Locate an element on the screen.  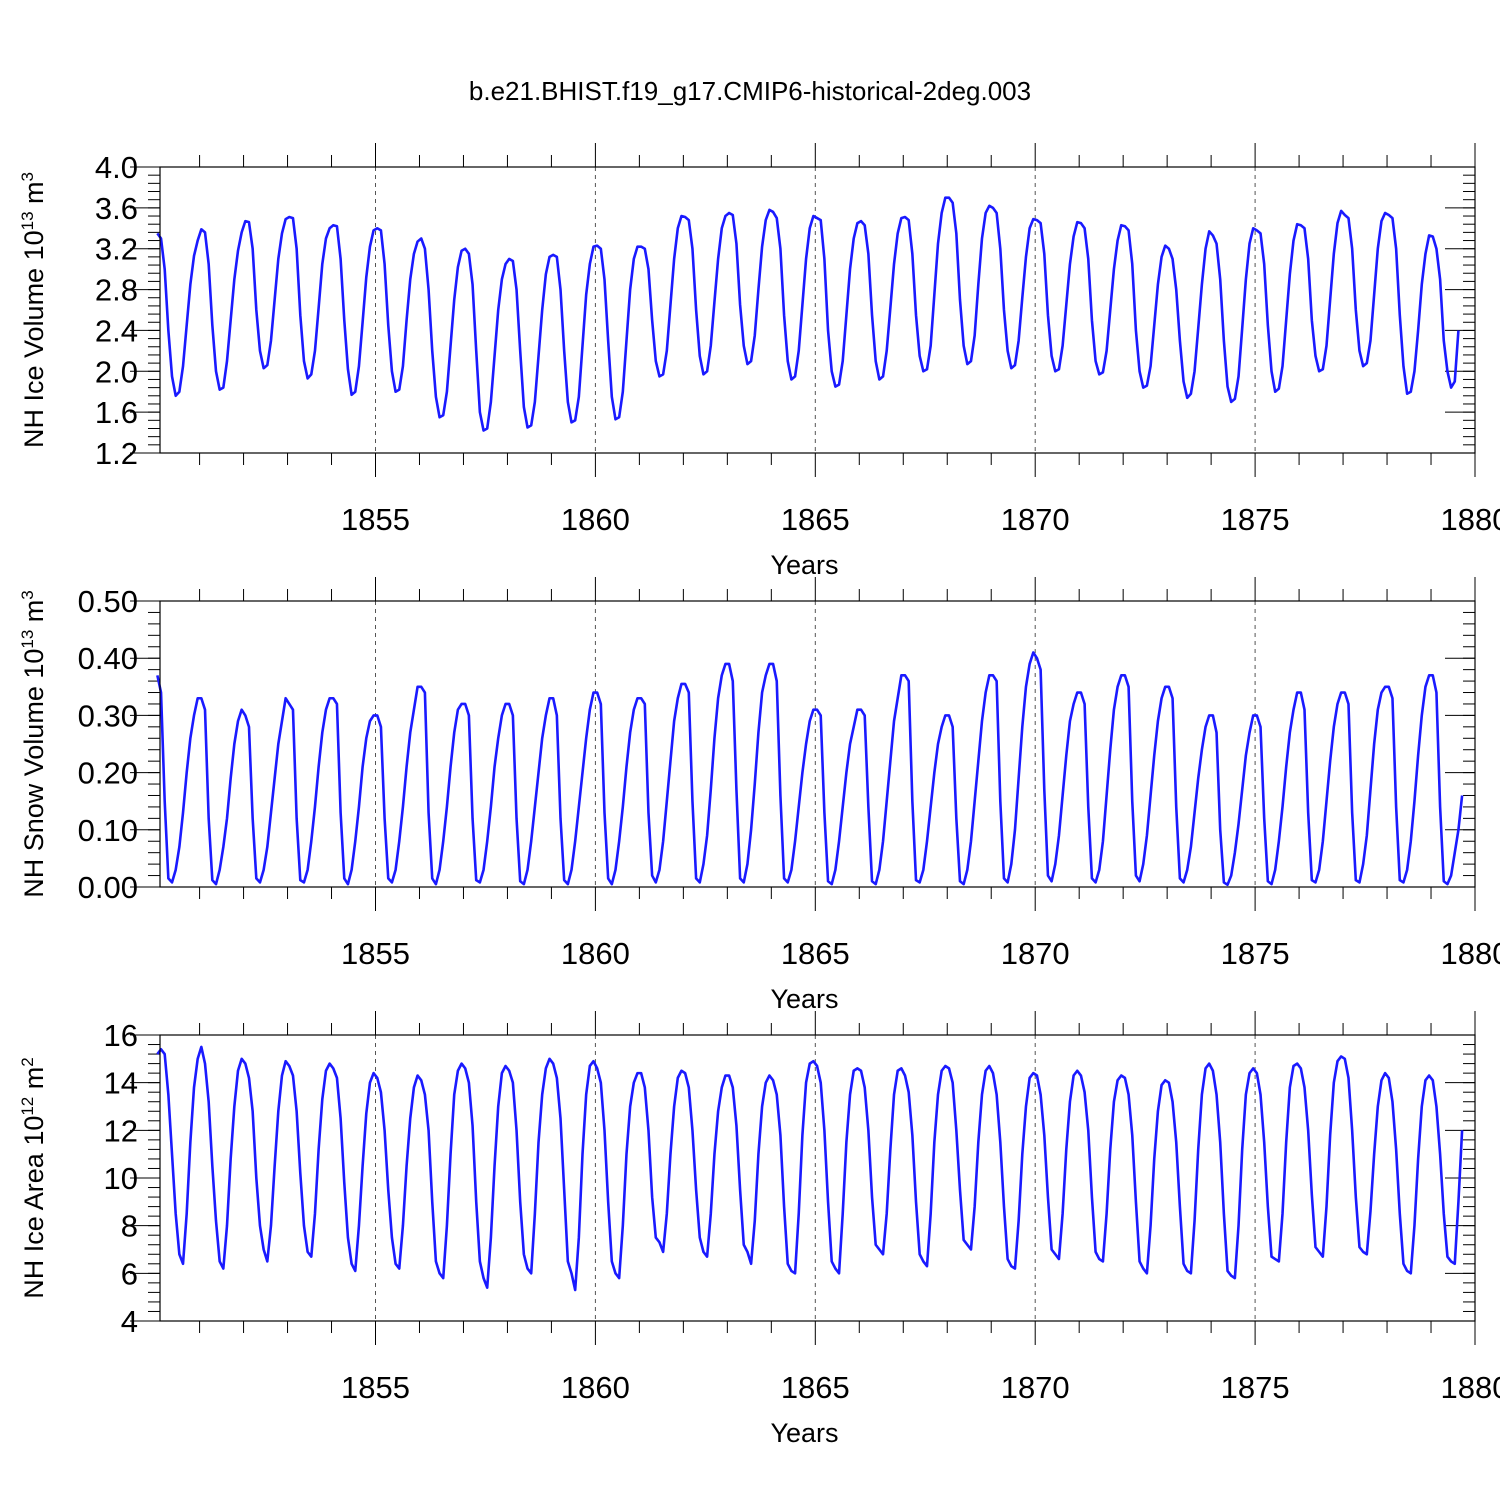
series-line-ice-area is located at coordinates (810, 1168).